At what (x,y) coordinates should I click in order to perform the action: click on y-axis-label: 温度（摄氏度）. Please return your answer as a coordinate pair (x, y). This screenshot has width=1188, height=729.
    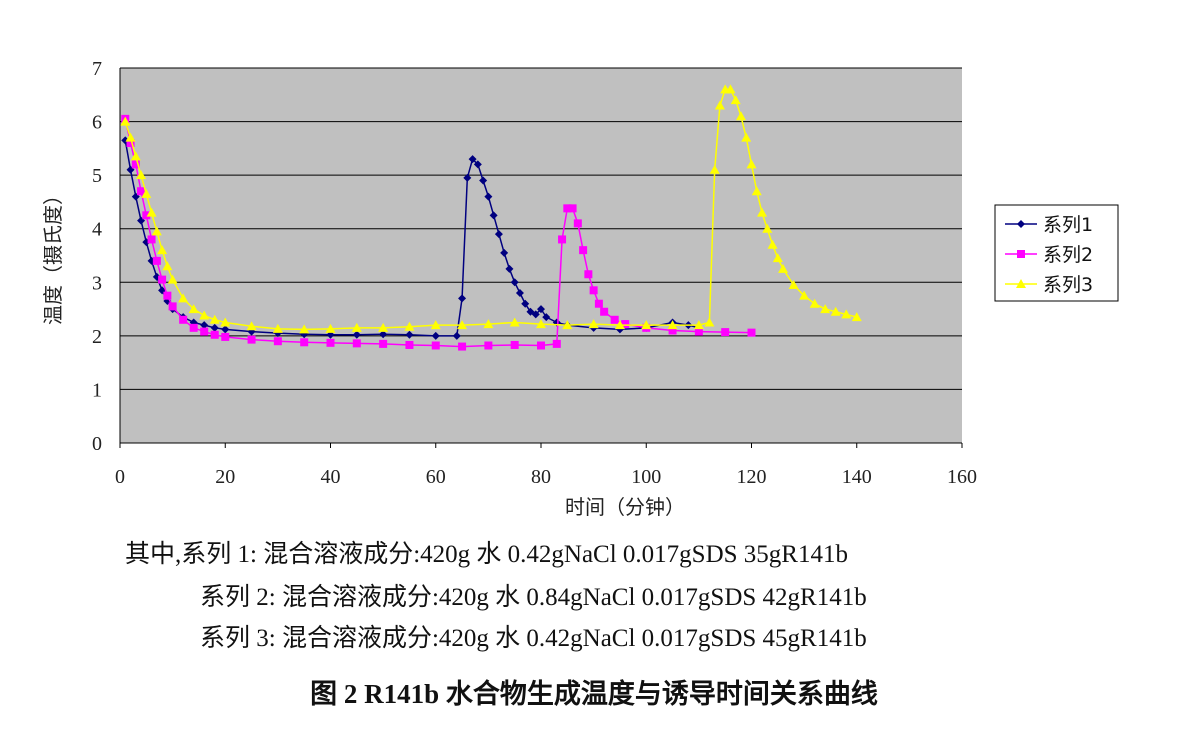
    Looking at the image, I should click on (53, 255).